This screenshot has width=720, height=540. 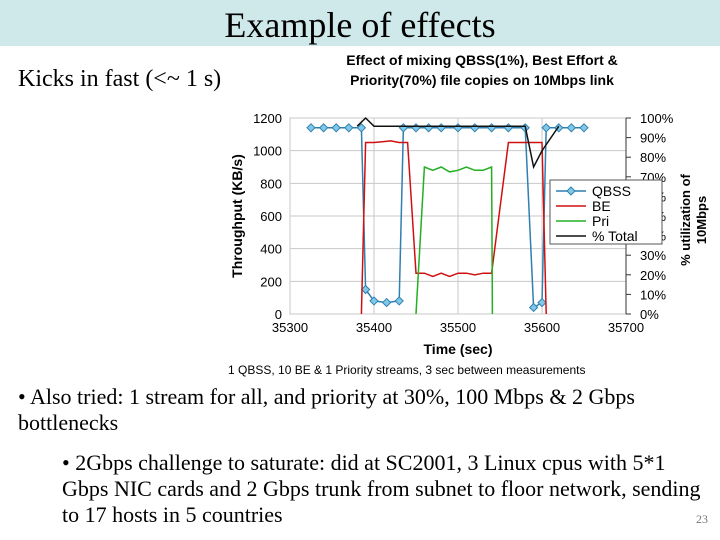 What do you see at coordinates (482, 80) in the screenshot?
I see `chart-title-line-2: Priority(70%) file copies on 10Mbps link` at bounding box center [482, 80].